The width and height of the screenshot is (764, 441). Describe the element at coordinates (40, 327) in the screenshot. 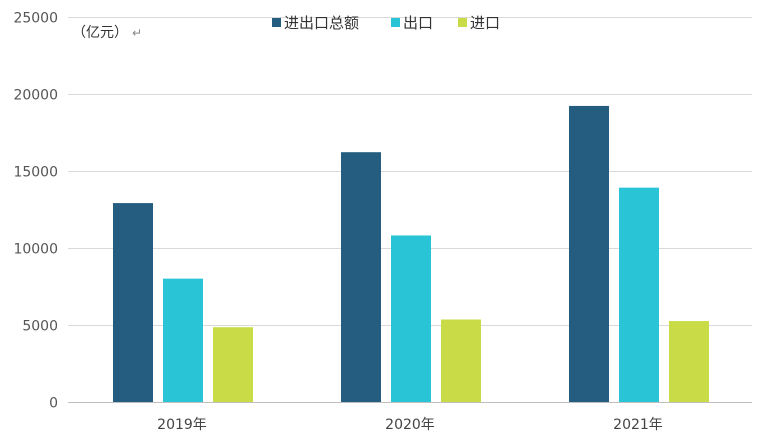

I see `y-tick-label: 5000` at that location.